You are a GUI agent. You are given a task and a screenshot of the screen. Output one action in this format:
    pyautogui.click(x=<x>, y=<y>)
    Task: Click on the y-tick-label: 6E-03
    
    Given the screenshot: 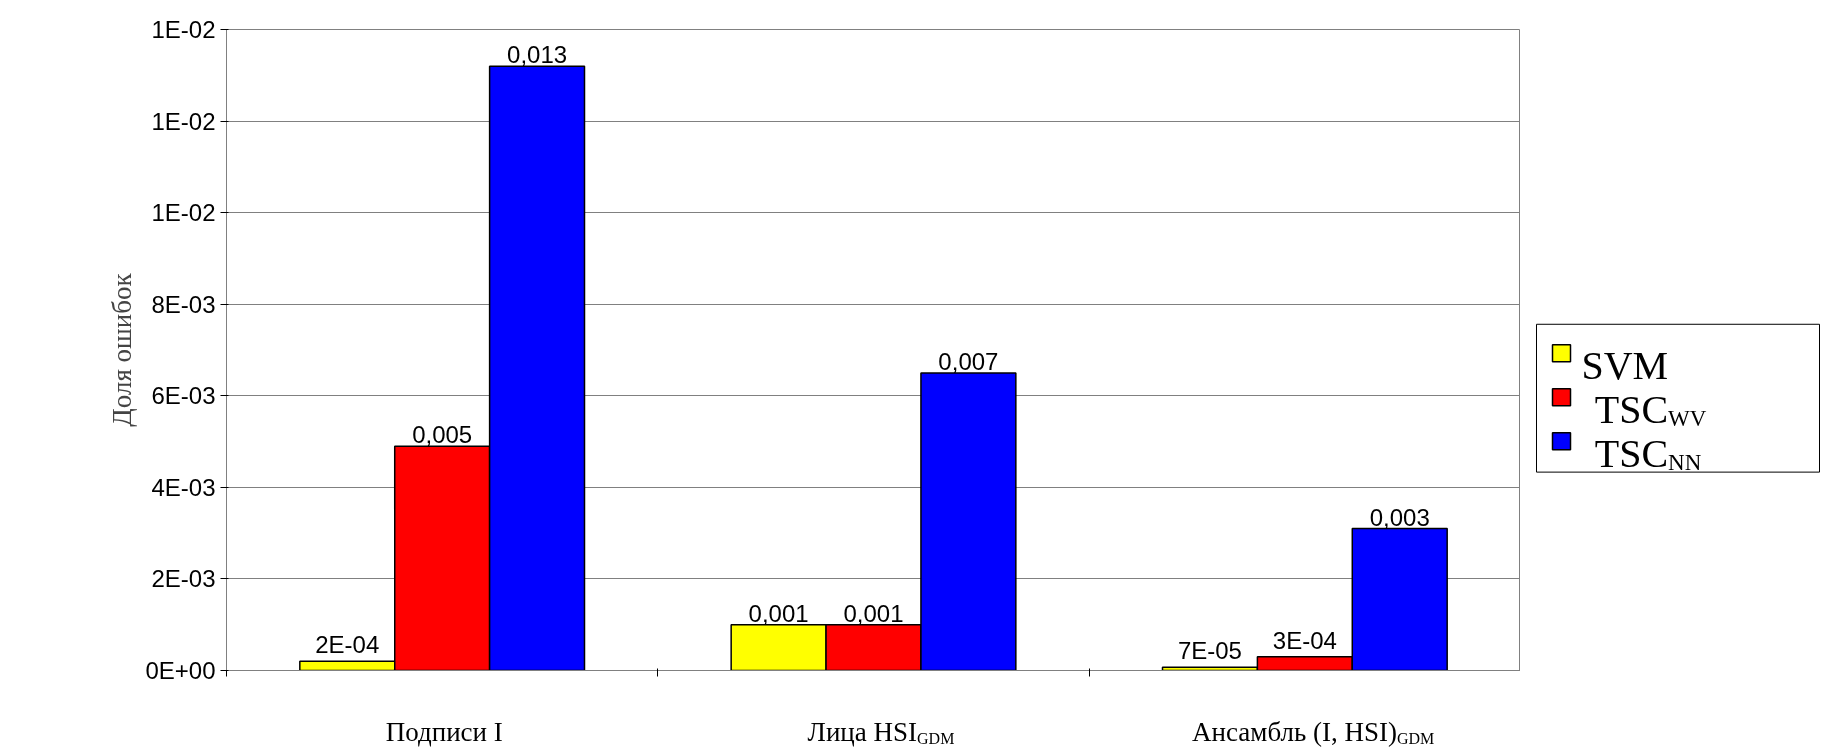 What is the action you would take?
    pyautogui.click(x=183, y=396)
    